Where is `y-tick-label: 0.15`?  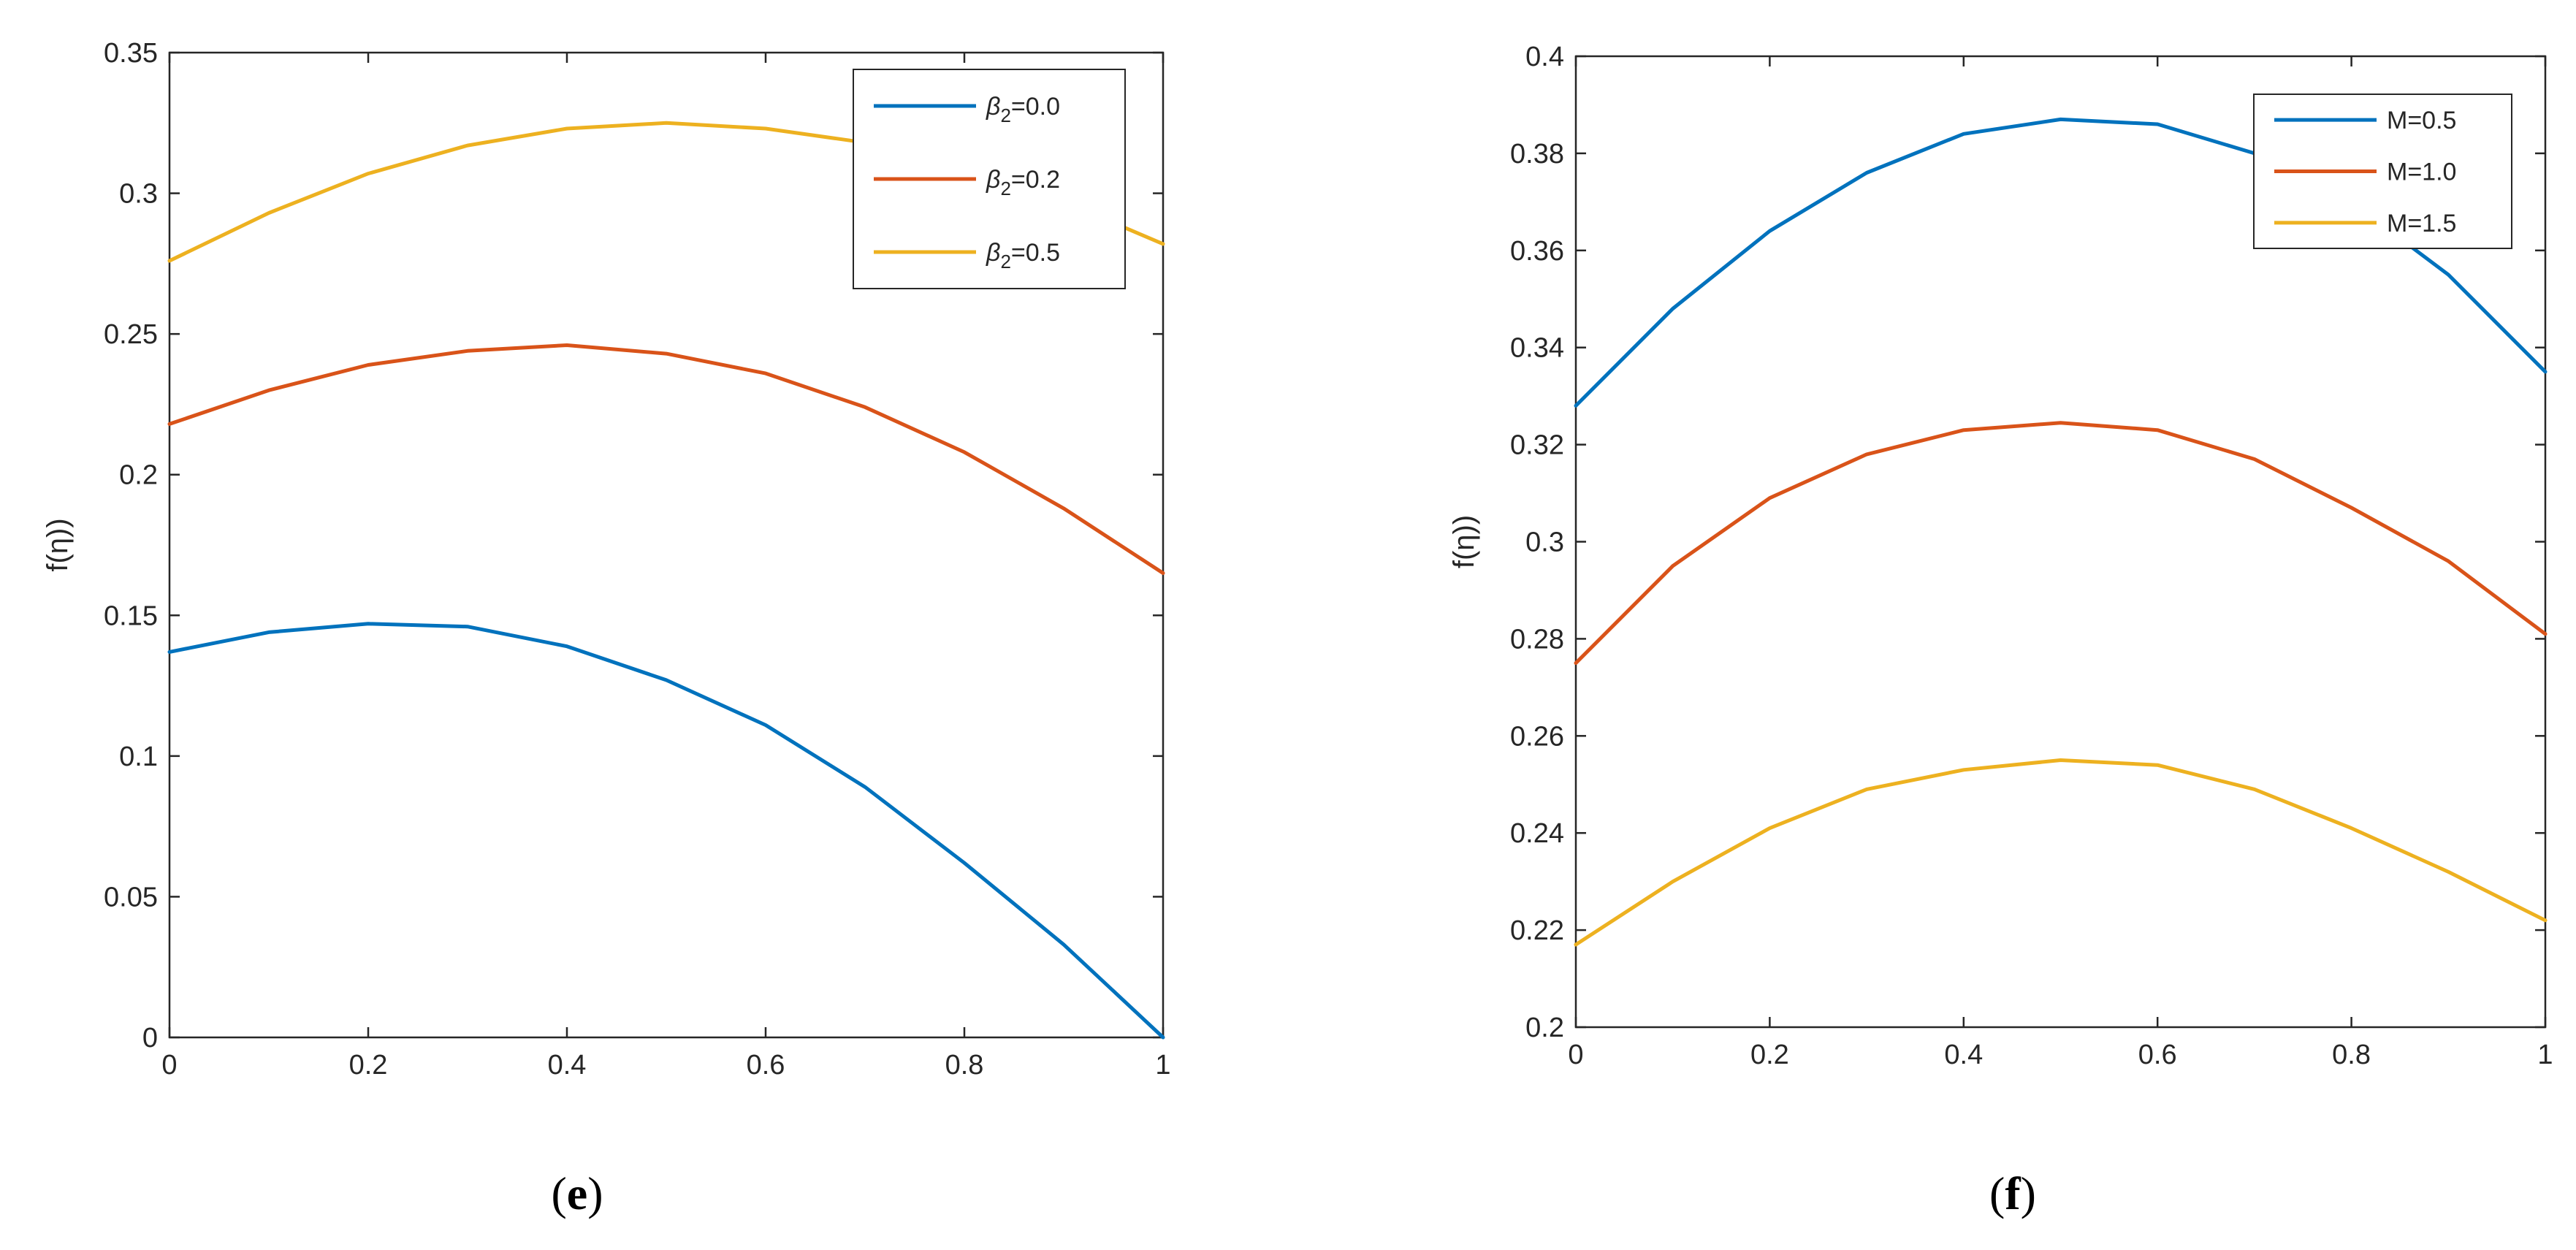 y-tick-label: 0.15 is located at coordinates (131, 616).